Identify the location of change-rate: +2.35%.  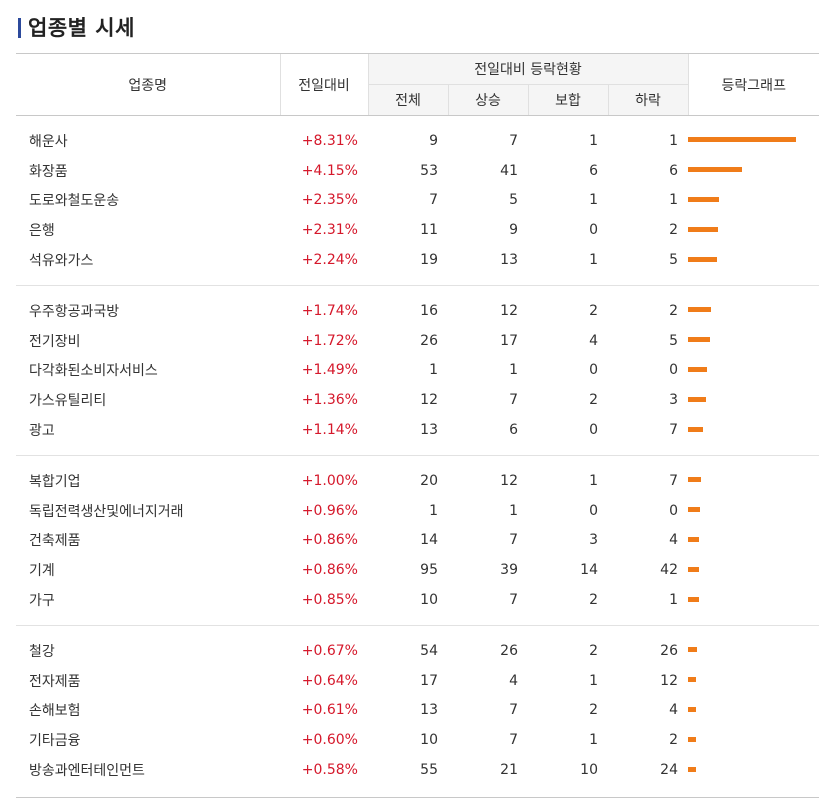
(329, 200).